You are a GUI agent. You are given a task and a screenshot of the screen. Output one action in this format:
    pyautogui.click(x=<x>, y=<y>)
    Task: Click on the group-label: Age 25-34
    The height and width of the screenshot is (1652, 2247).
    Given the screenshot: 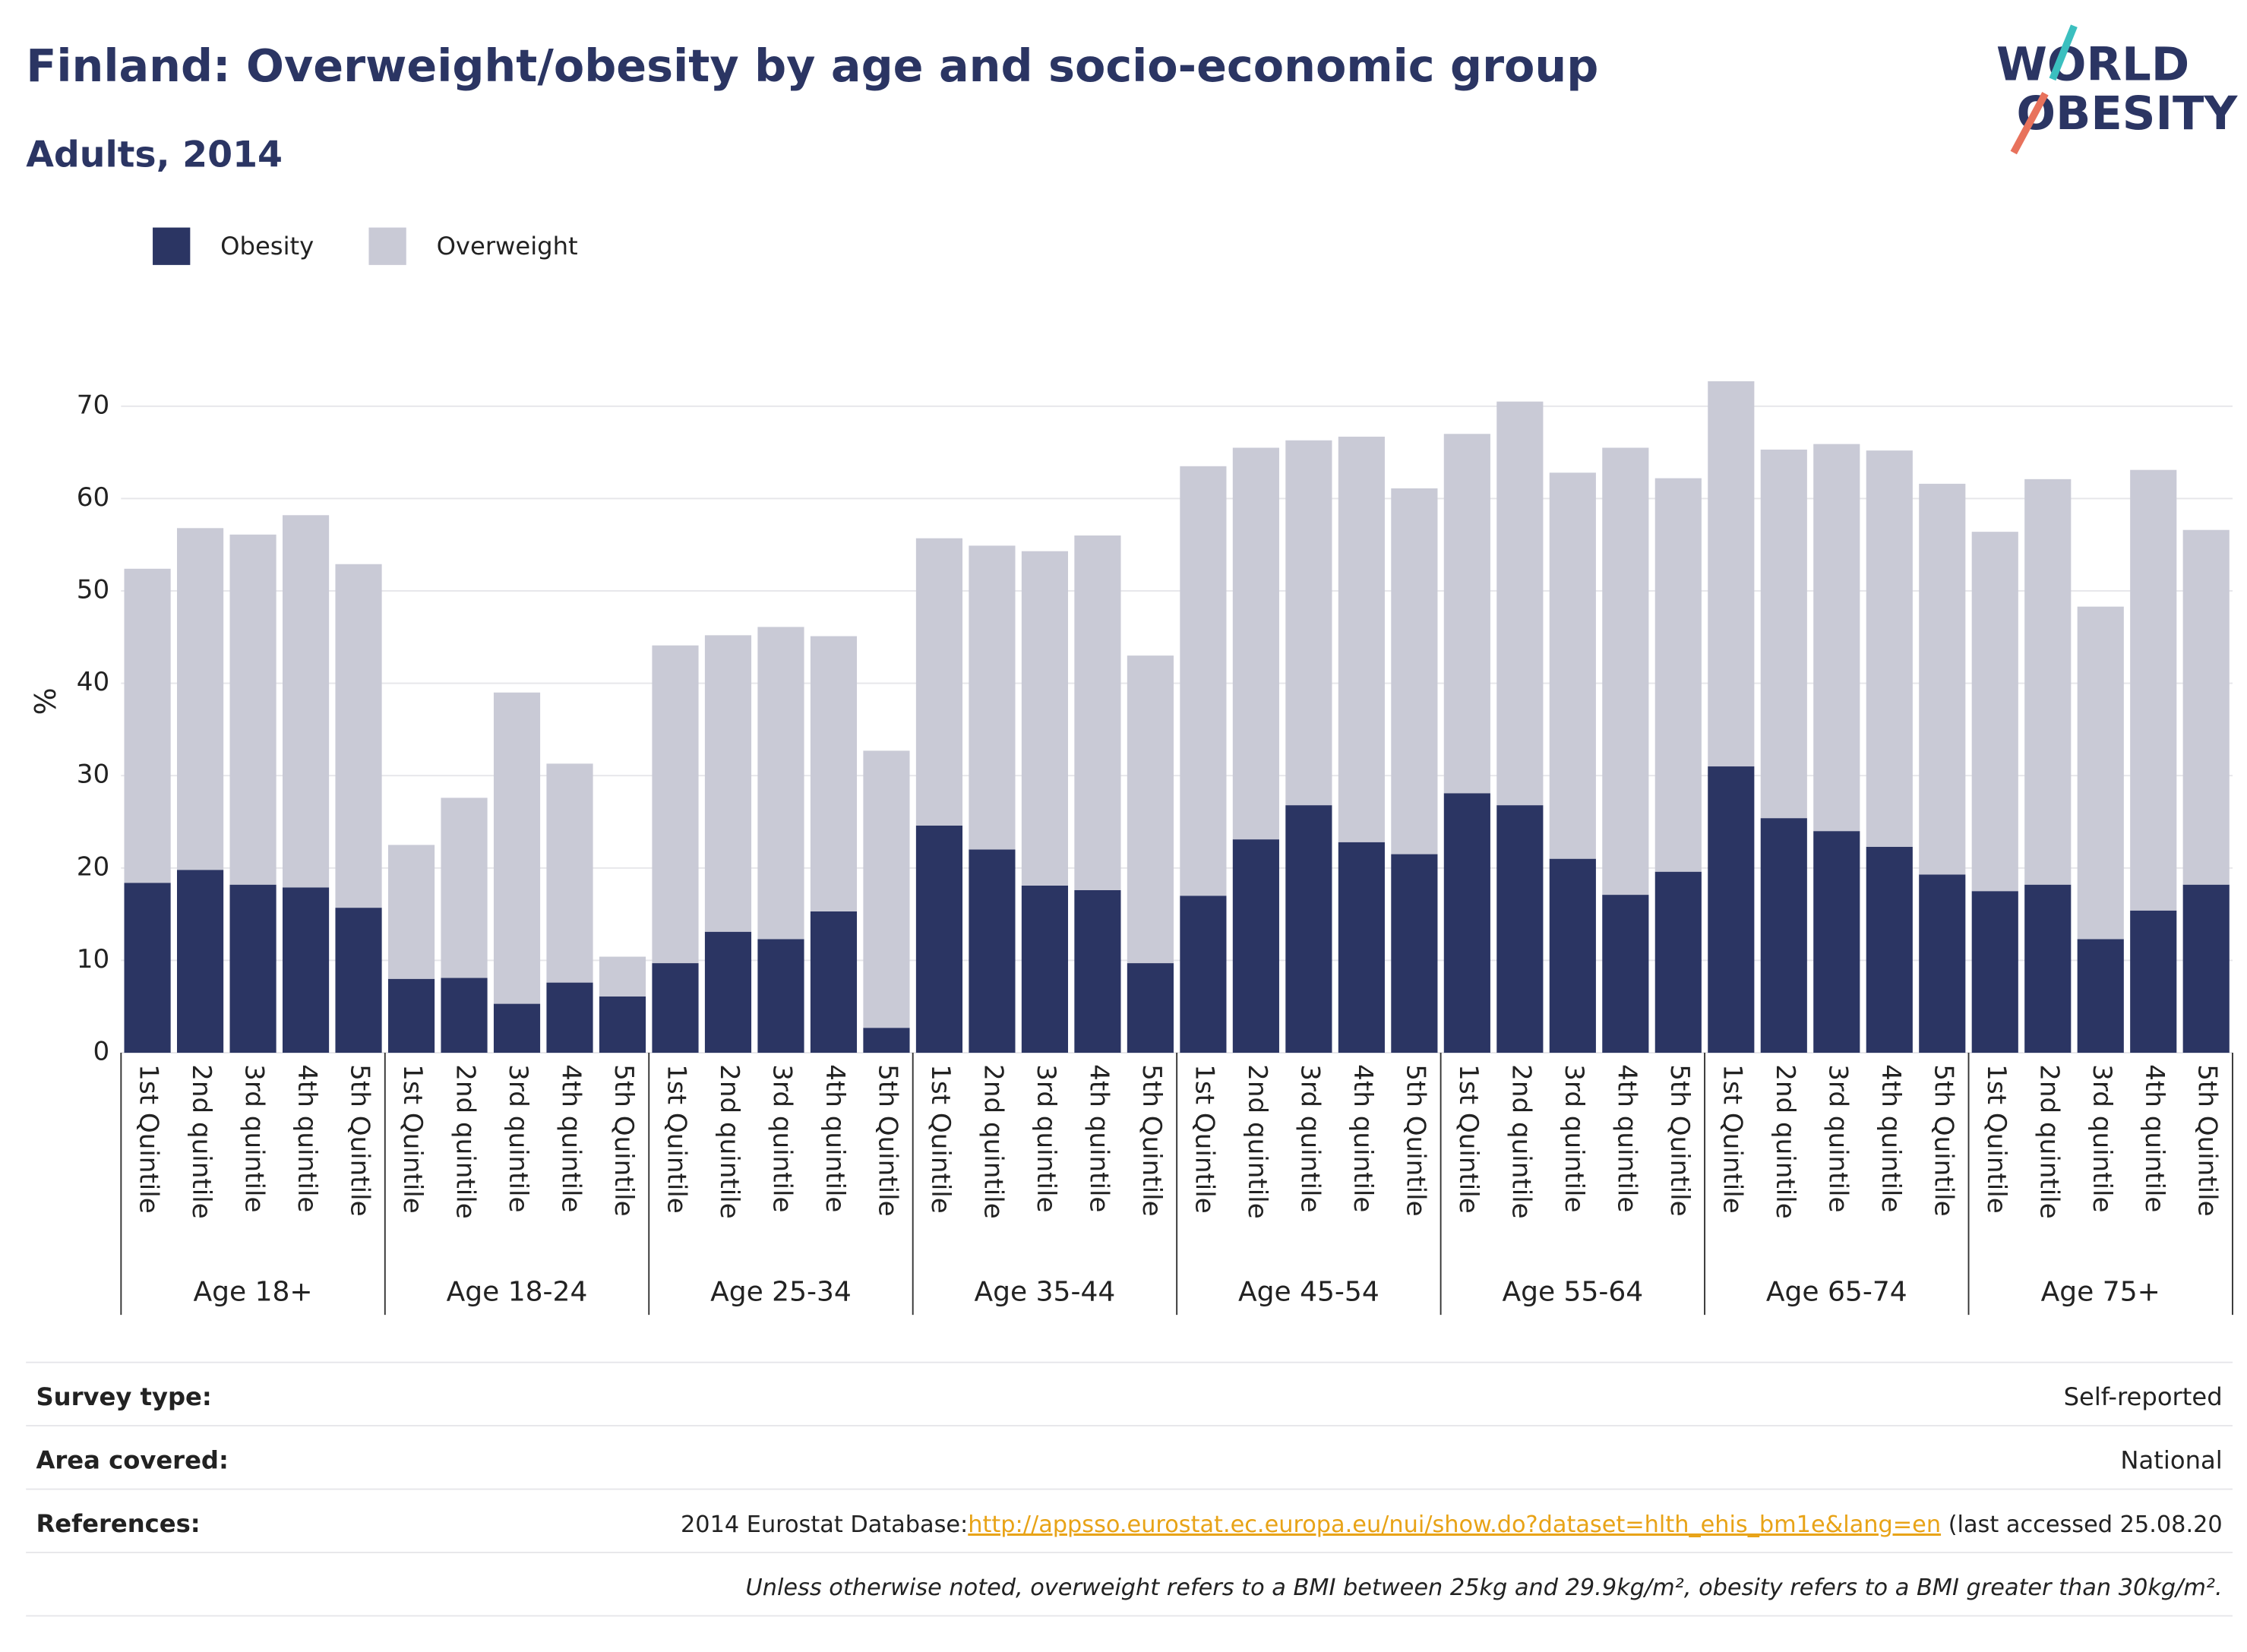 What is the action you would take?
    pyautogui.click(x=781, y=1292)
    